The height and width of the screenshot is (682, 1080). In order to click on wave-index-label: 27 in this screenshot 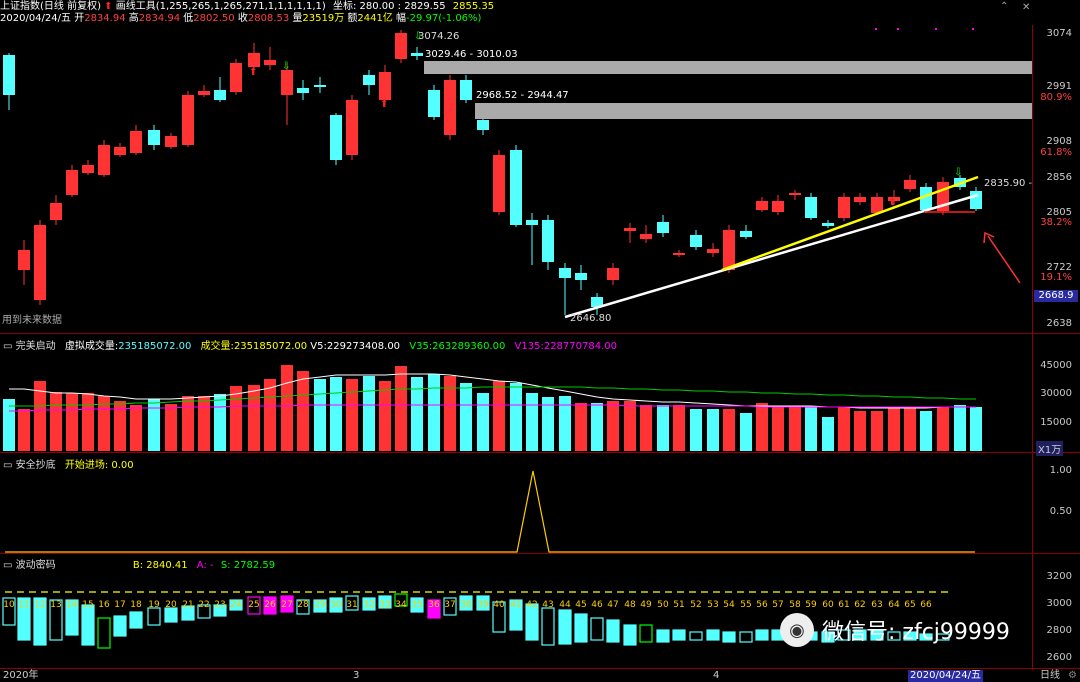, I will do `click(286, 605)`.